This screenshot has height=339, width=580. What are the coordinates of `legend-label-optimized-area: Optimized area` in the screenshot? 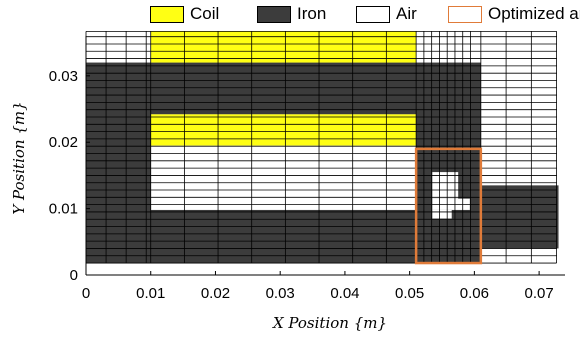 It's located at (534, 13).